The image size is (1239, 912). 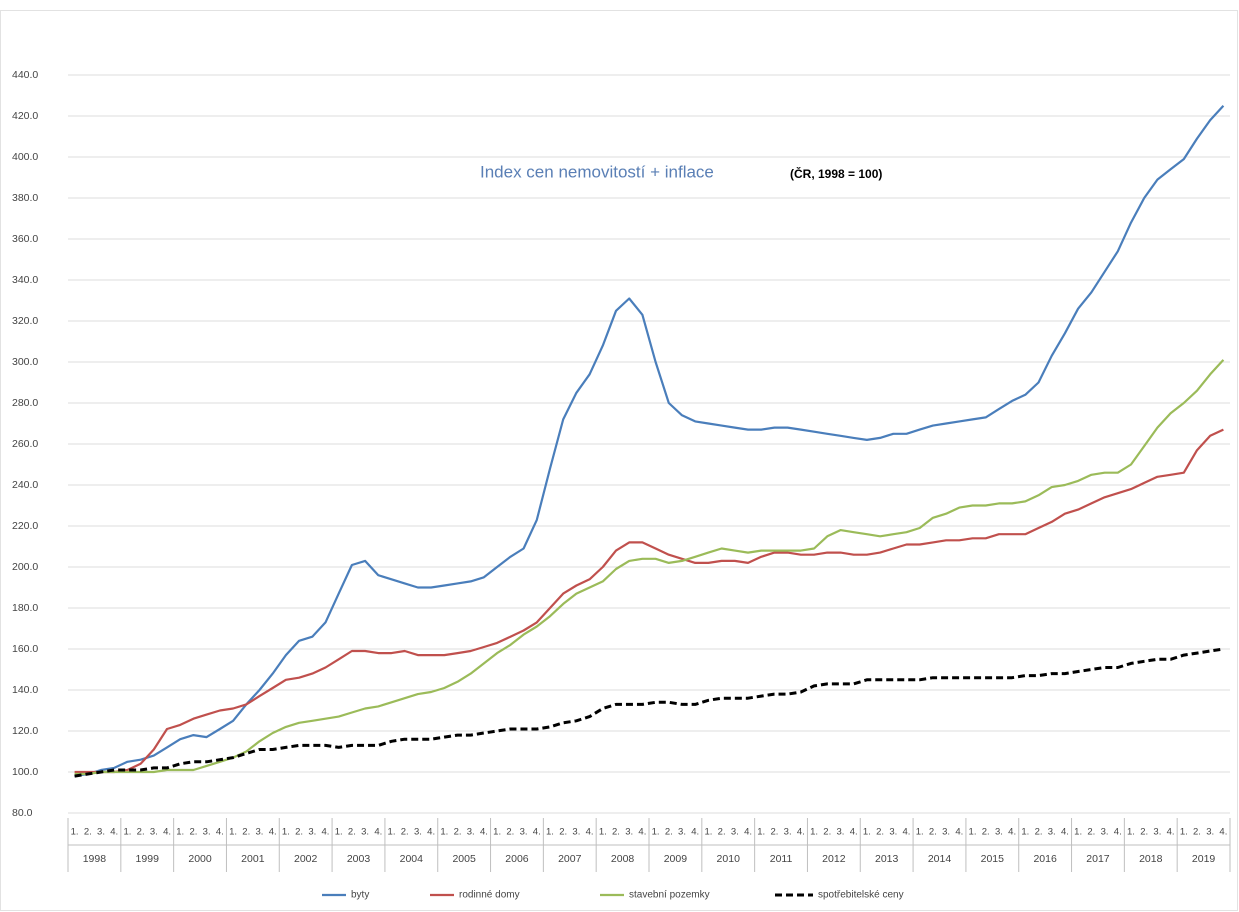 What do you see at coordinates (676, 859) in the screenshot?
I see `year-label: 2009` at bounding box center [676, 859].